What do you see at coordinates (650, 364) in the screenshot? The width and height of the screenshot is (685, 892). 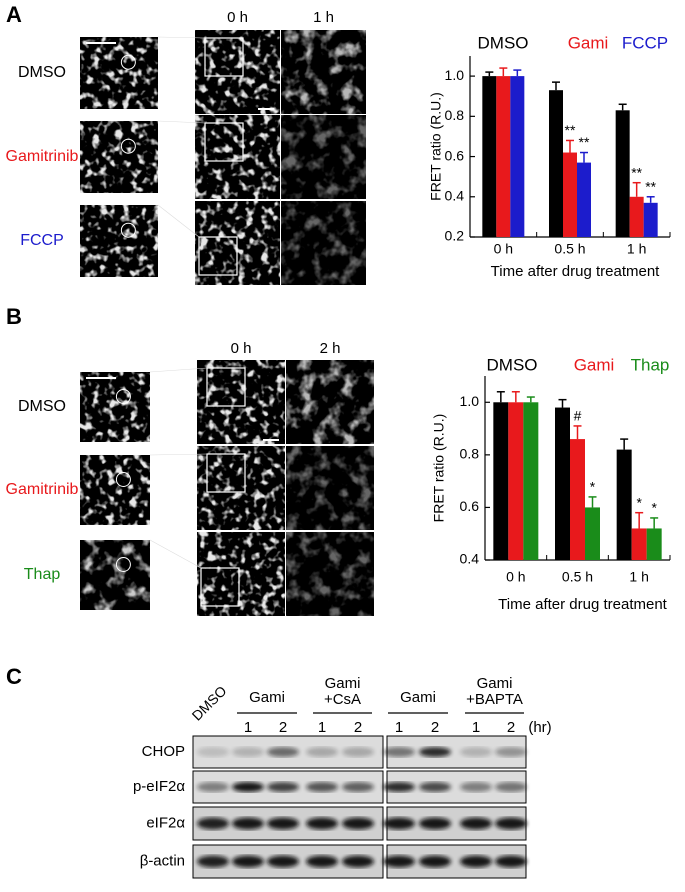 I see `legend-entry: Thap` at bounding box center [650, 364].